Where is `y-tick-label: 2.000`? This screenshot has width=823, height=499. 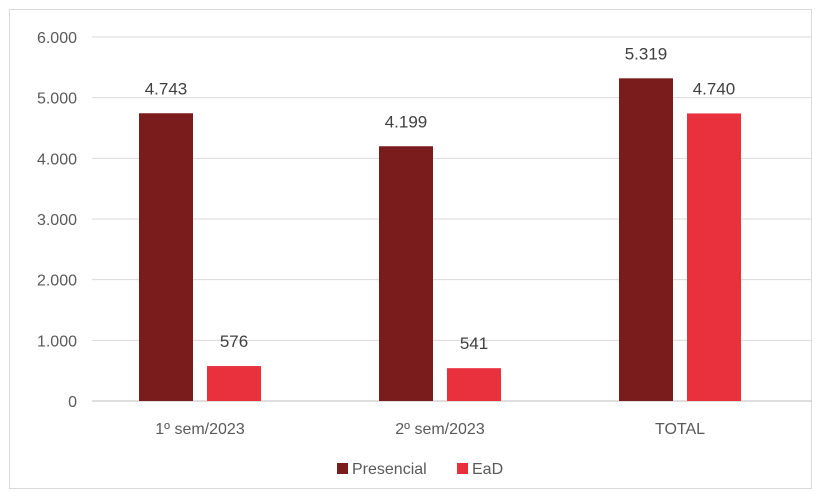
y-tick-label: 2.000 is located at coordinates (57, 281).